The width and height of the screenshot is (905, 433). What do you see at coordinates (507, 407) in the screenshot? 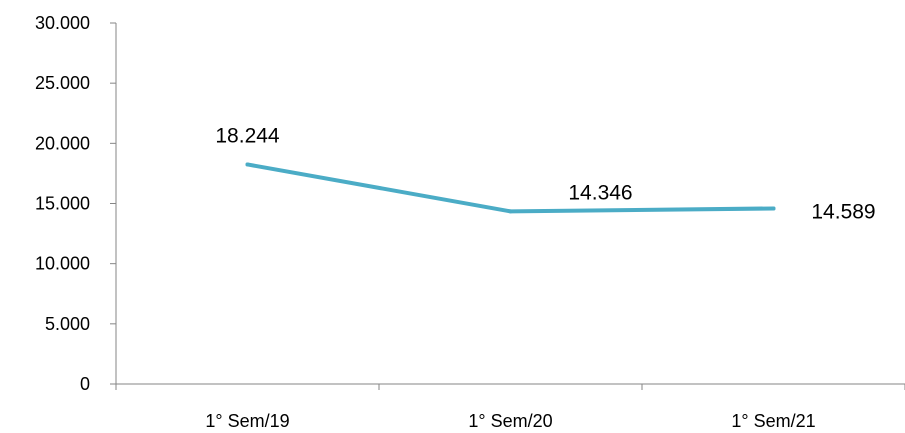
I see `x-axis: 1° Sem/19 1° Sem/20 1° Sem/21` at bounding box center [507, 407].